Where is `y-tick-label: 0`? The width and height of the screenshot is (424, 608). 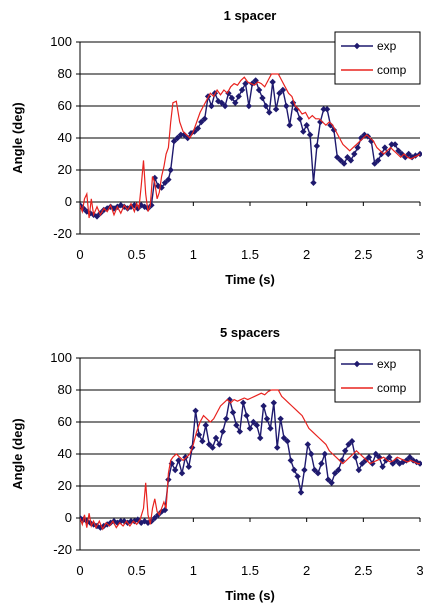
y-tick-label: 0 is located at coordinates (68, 201).